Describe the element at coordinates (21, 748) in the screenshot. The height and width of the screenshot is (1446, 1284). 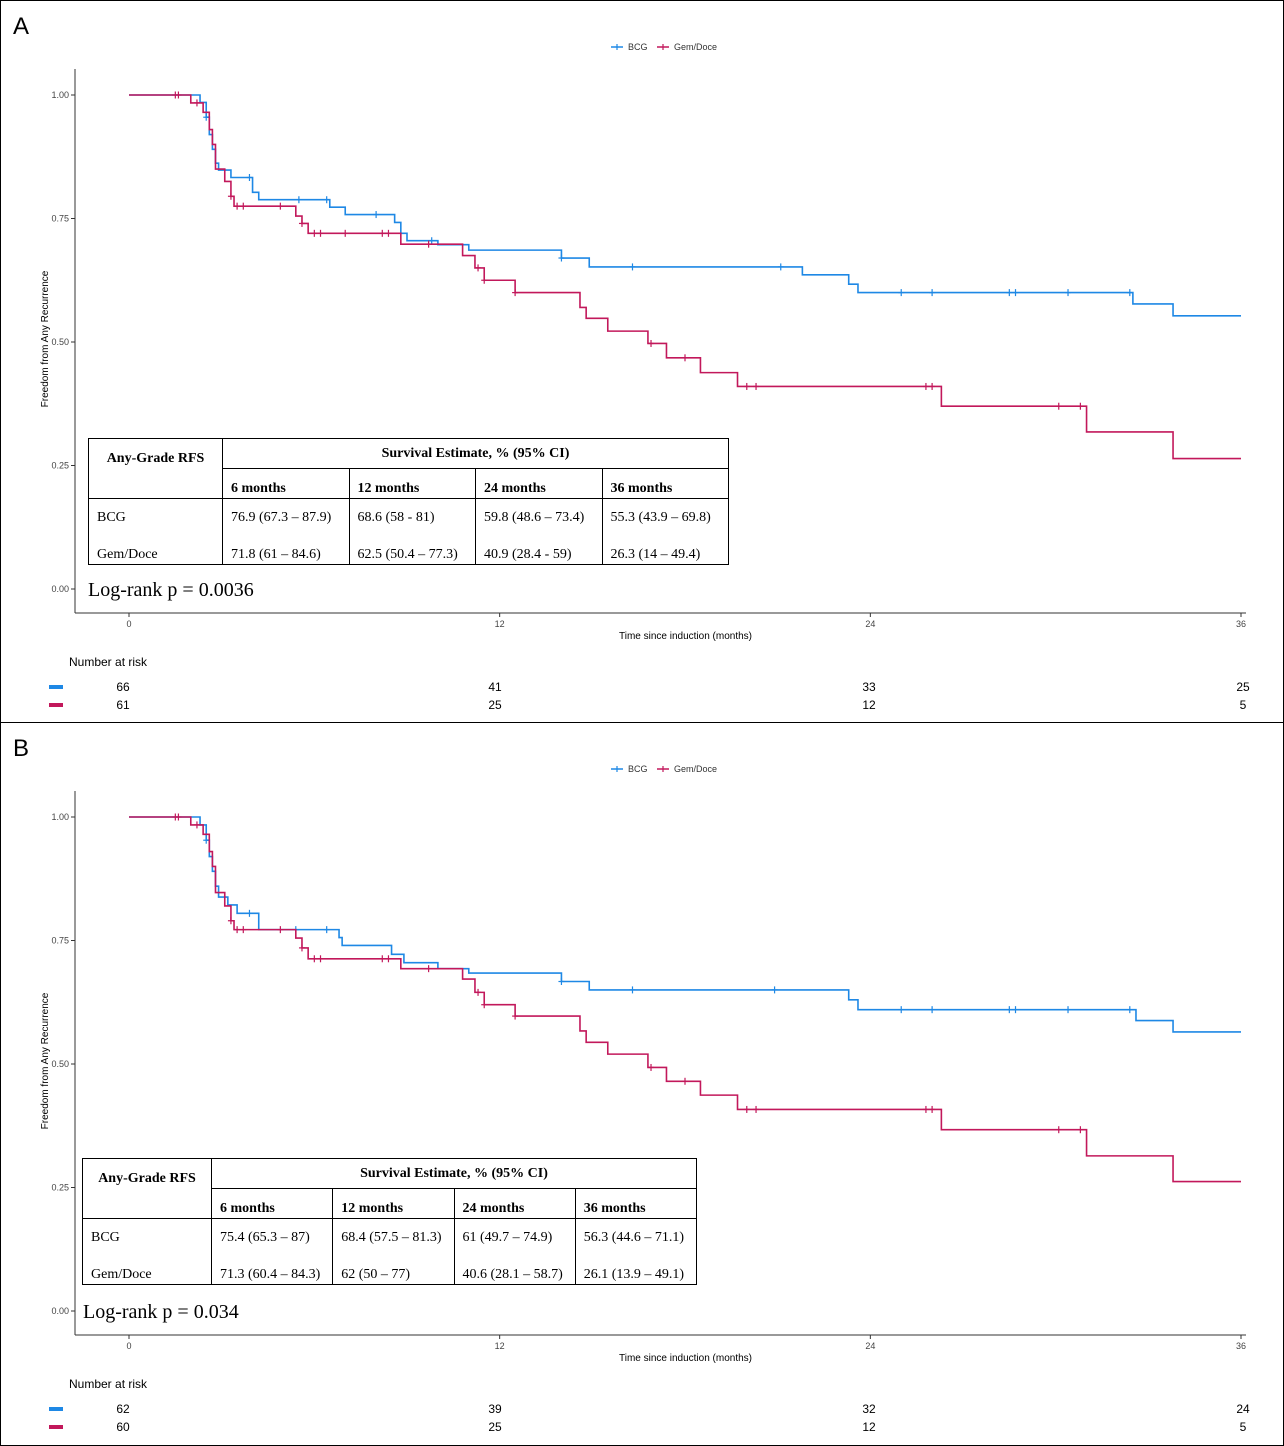
I see `panel-letter: B` at that location.